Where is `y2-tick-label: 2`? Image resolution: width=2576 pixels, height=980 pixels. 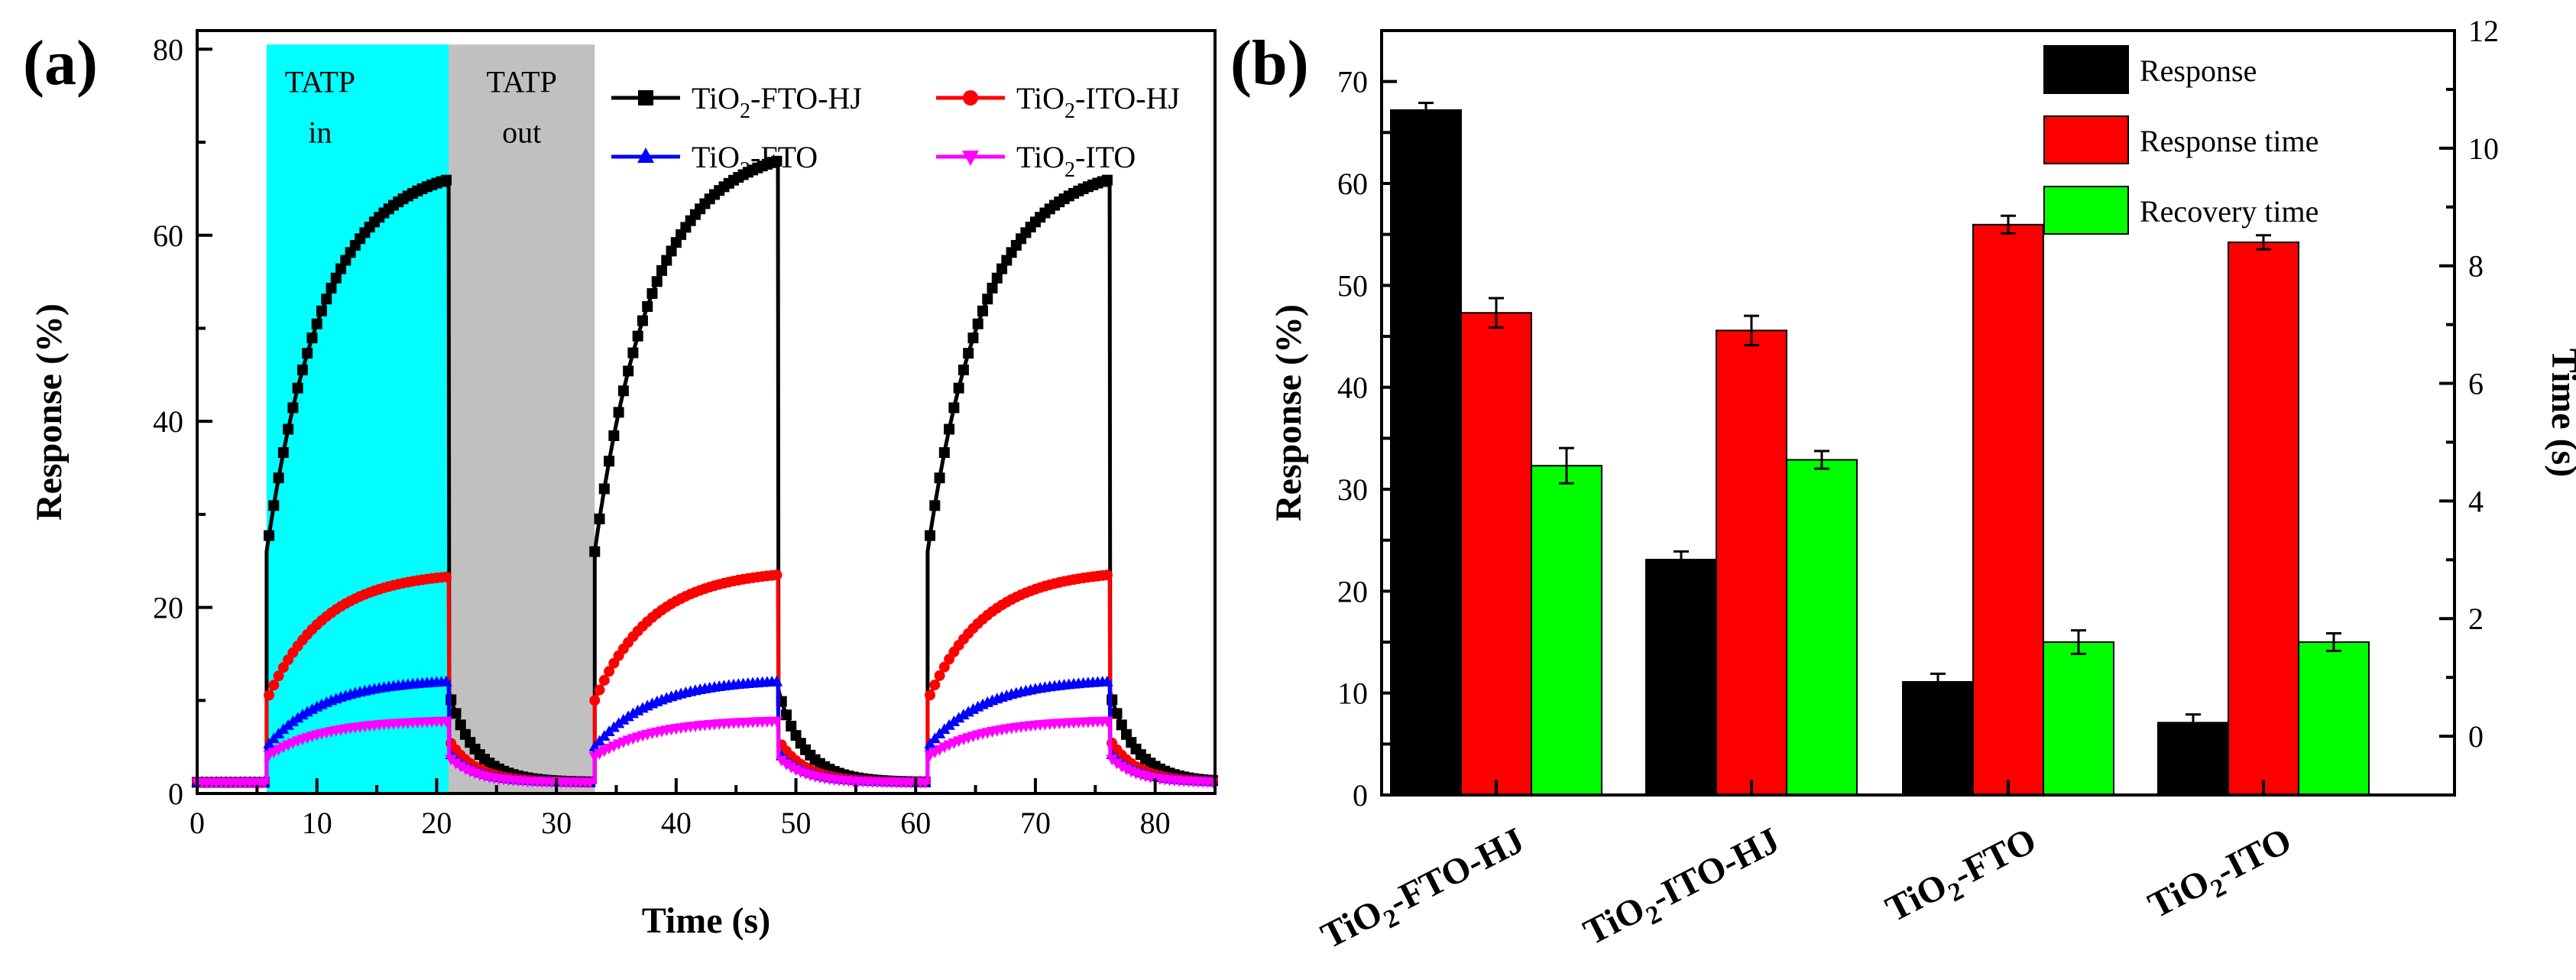
y2-tick-label: 2 is located at coordinates (2476, 619).